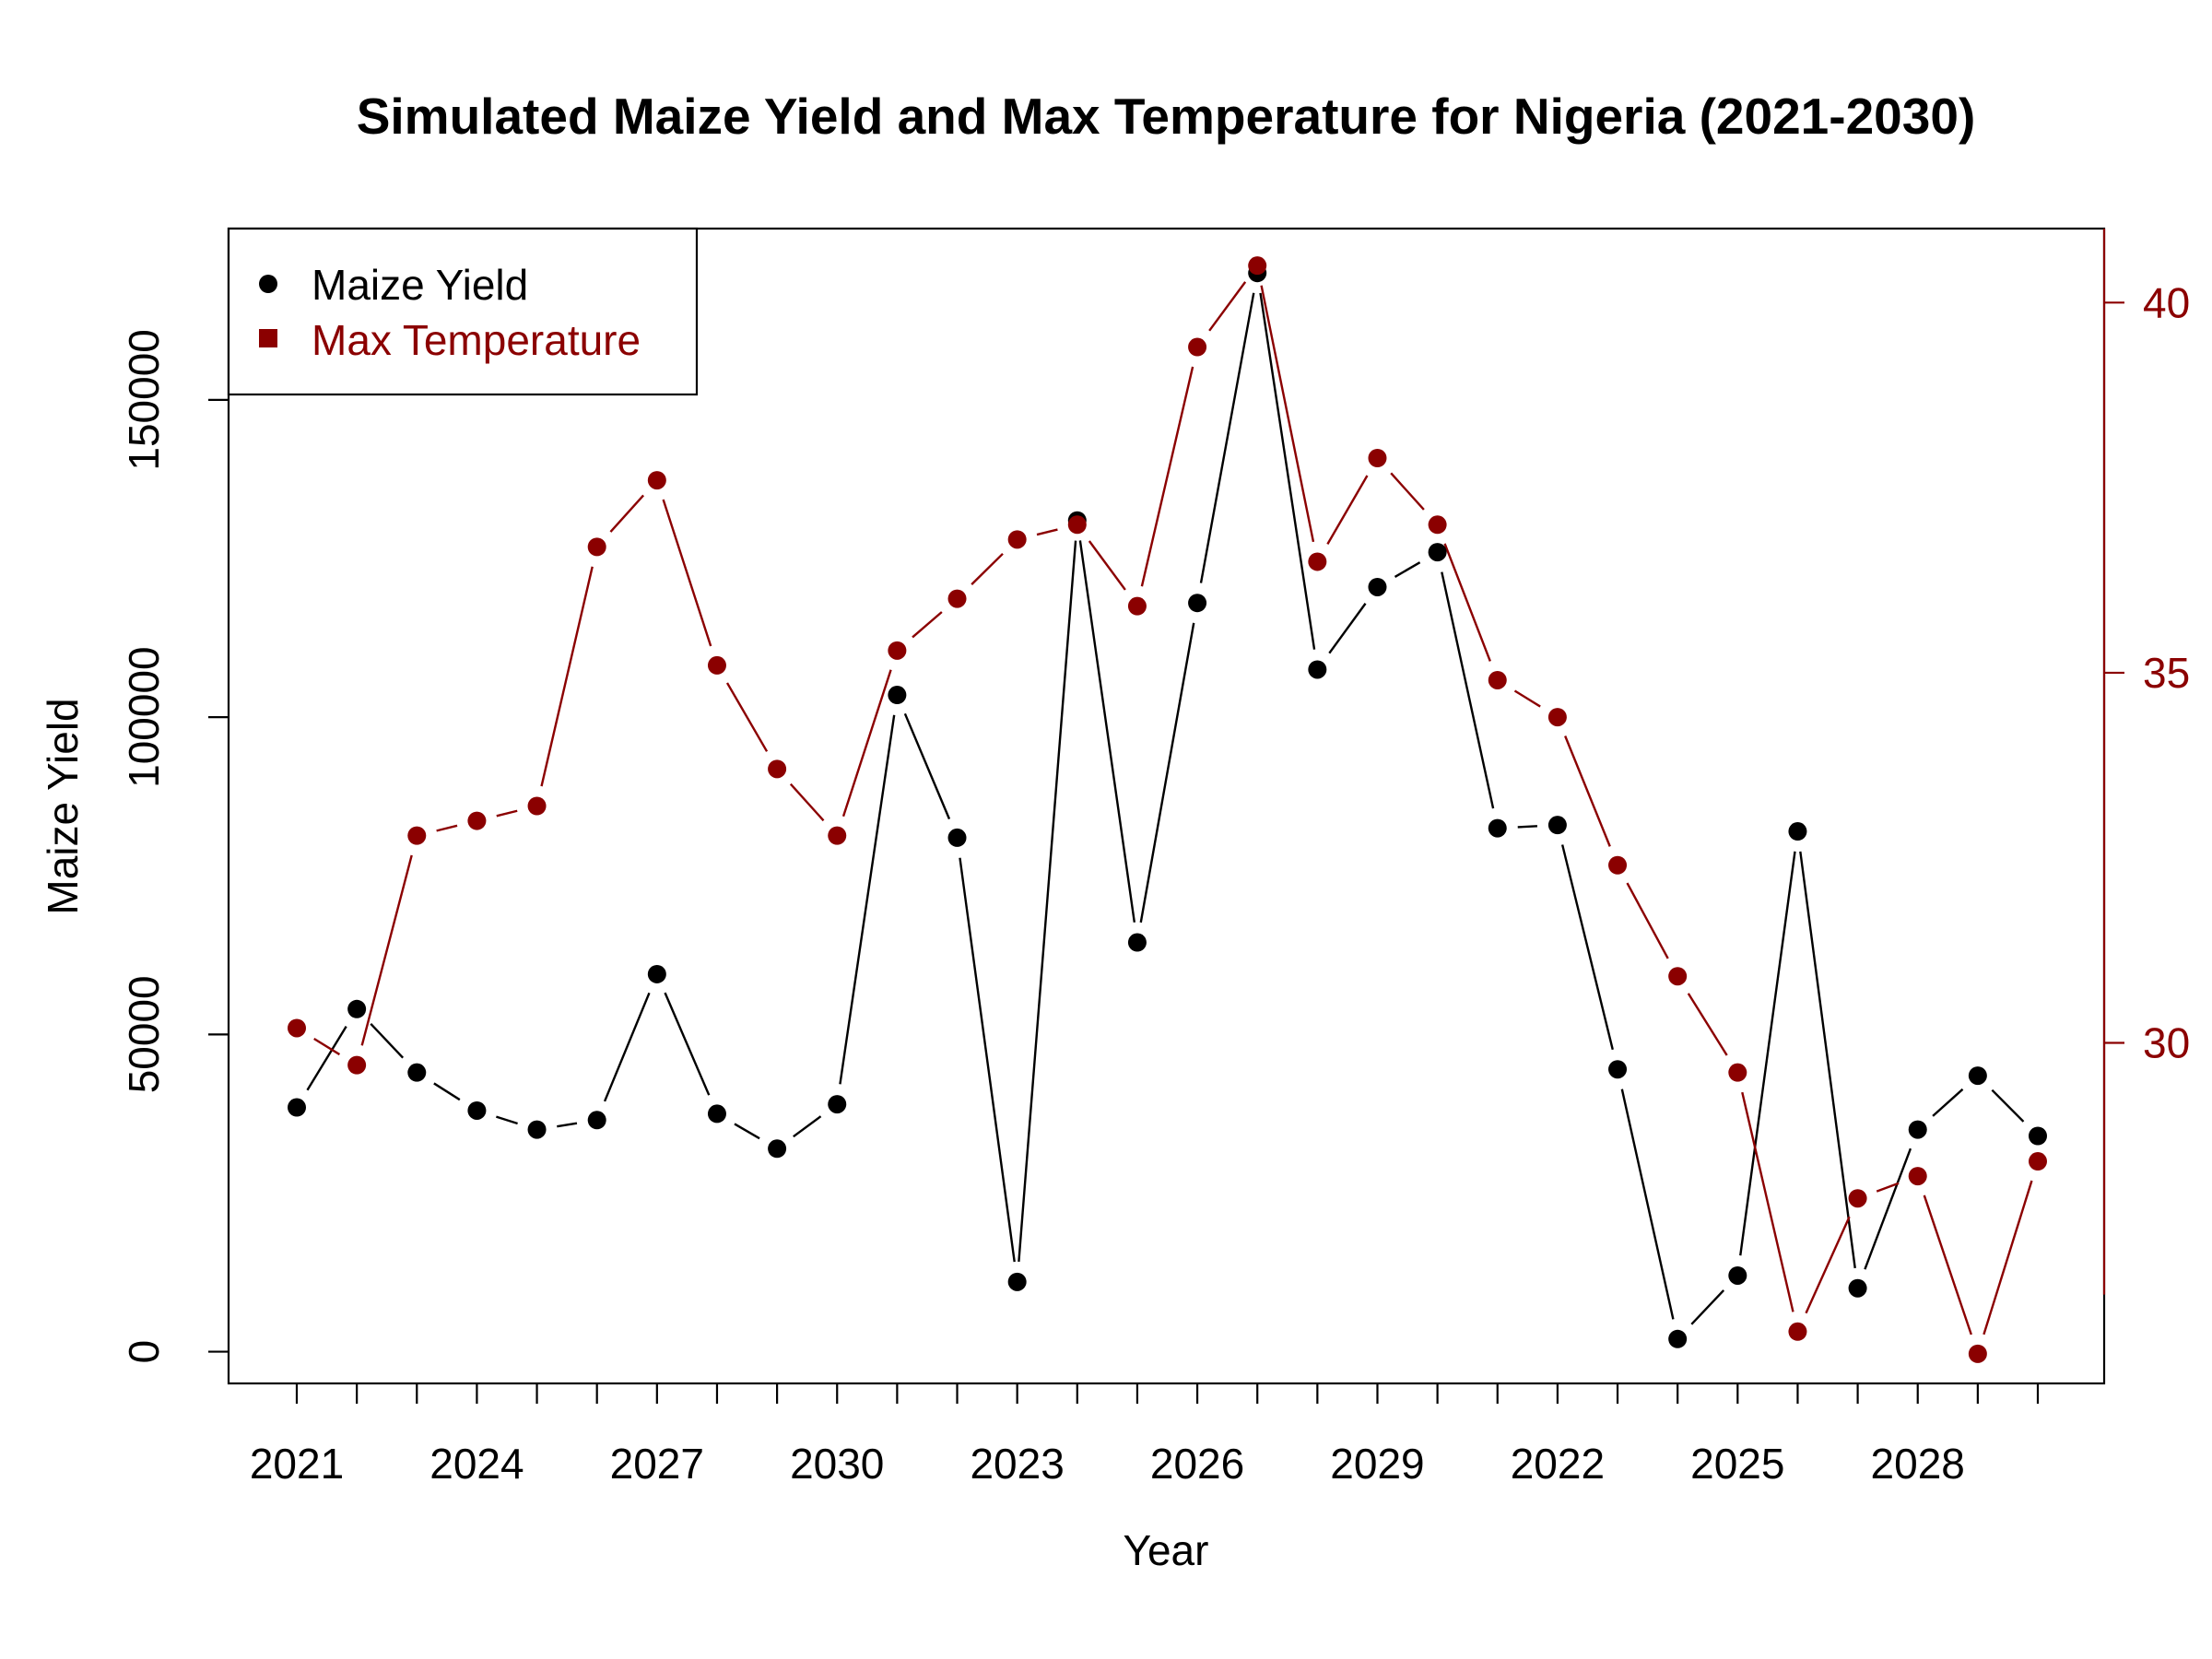 Image resolution: width=2212 pixels, height=1659 pixels. What do you see at coordinates (174, 846) in the screenshot?
I see `left-y-axis: 0 50000 100000 150000` at bounding box center [174, 846].